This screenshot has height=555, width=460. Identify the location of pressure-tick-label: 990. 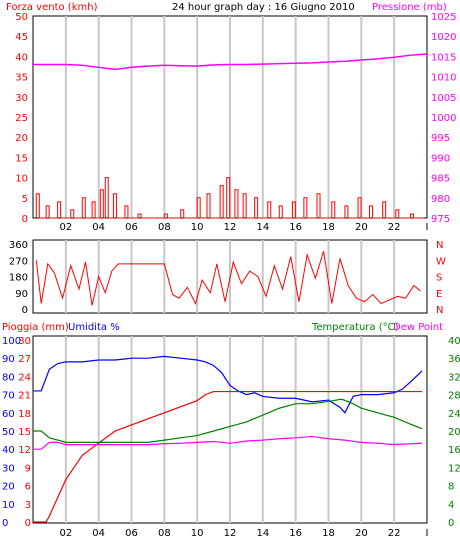
(440, 158).